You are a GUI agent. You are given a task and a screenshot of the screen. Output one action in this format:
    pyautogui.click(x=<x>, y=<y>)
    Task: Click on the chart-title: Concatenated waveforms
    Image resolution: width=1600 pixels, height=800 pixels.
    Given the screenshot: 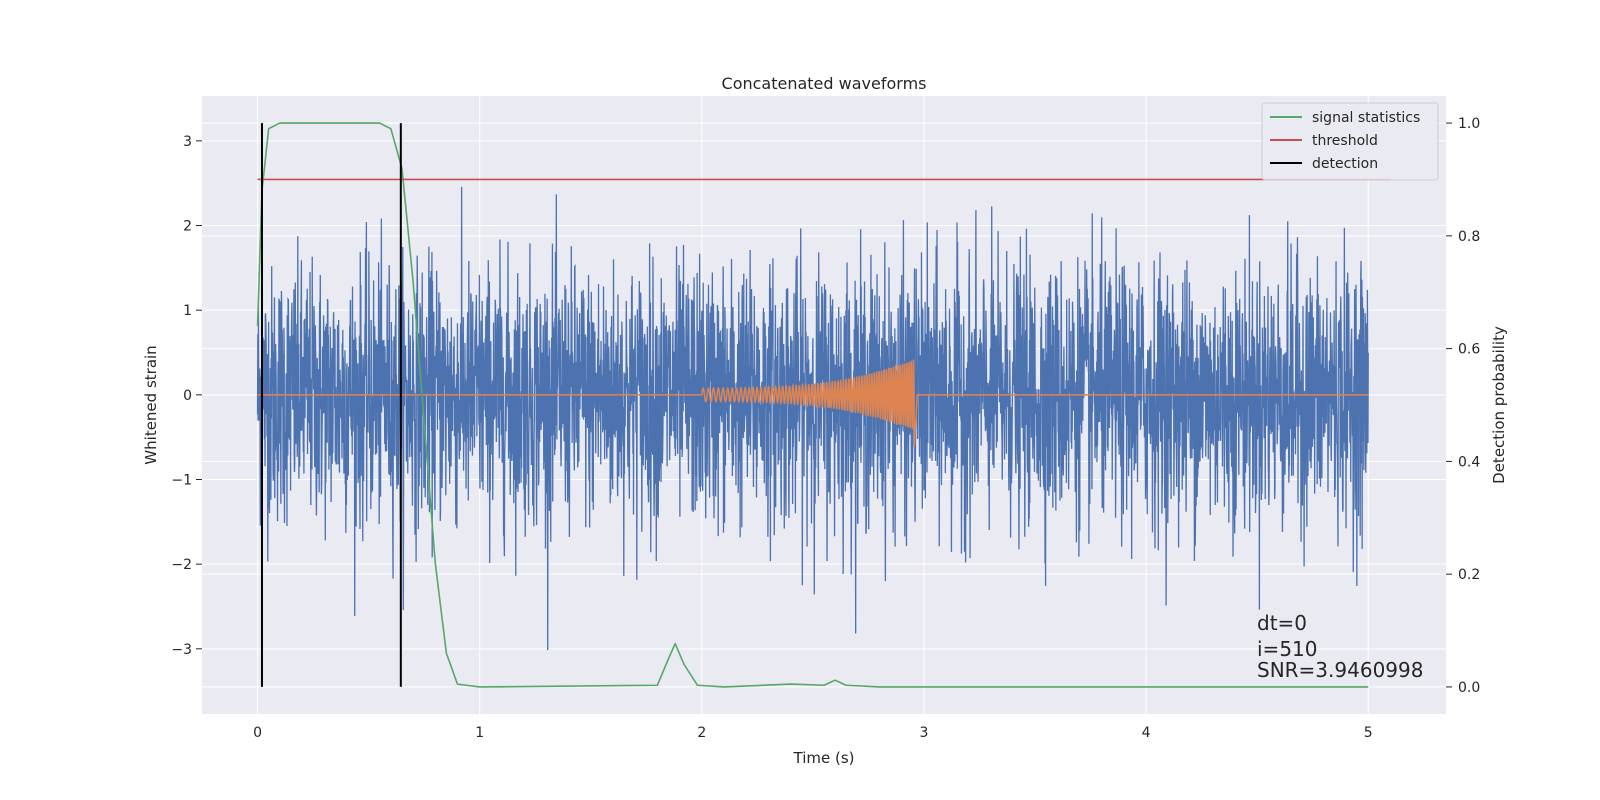 What is the action you would take?
    pyautogui.click(x=824, y=83)
    